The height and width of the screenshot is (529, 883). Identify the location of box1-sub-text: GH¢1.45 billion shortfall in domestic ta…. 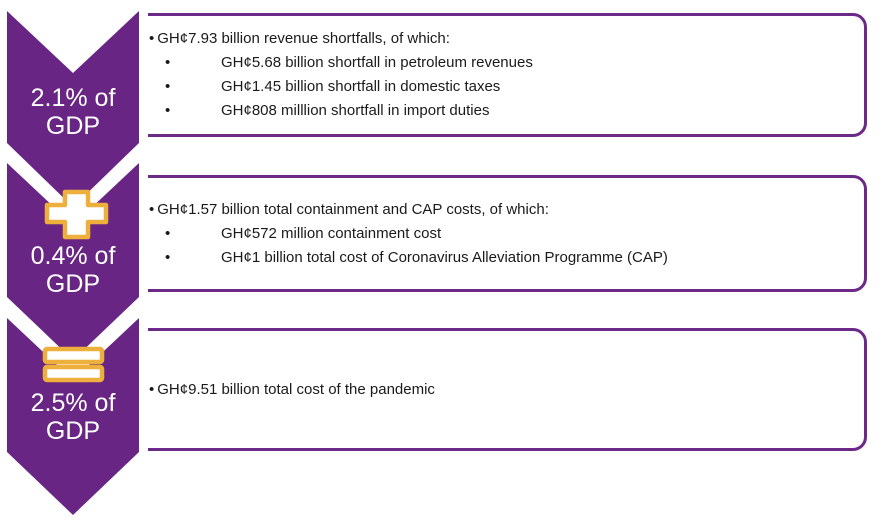
(361, 86).